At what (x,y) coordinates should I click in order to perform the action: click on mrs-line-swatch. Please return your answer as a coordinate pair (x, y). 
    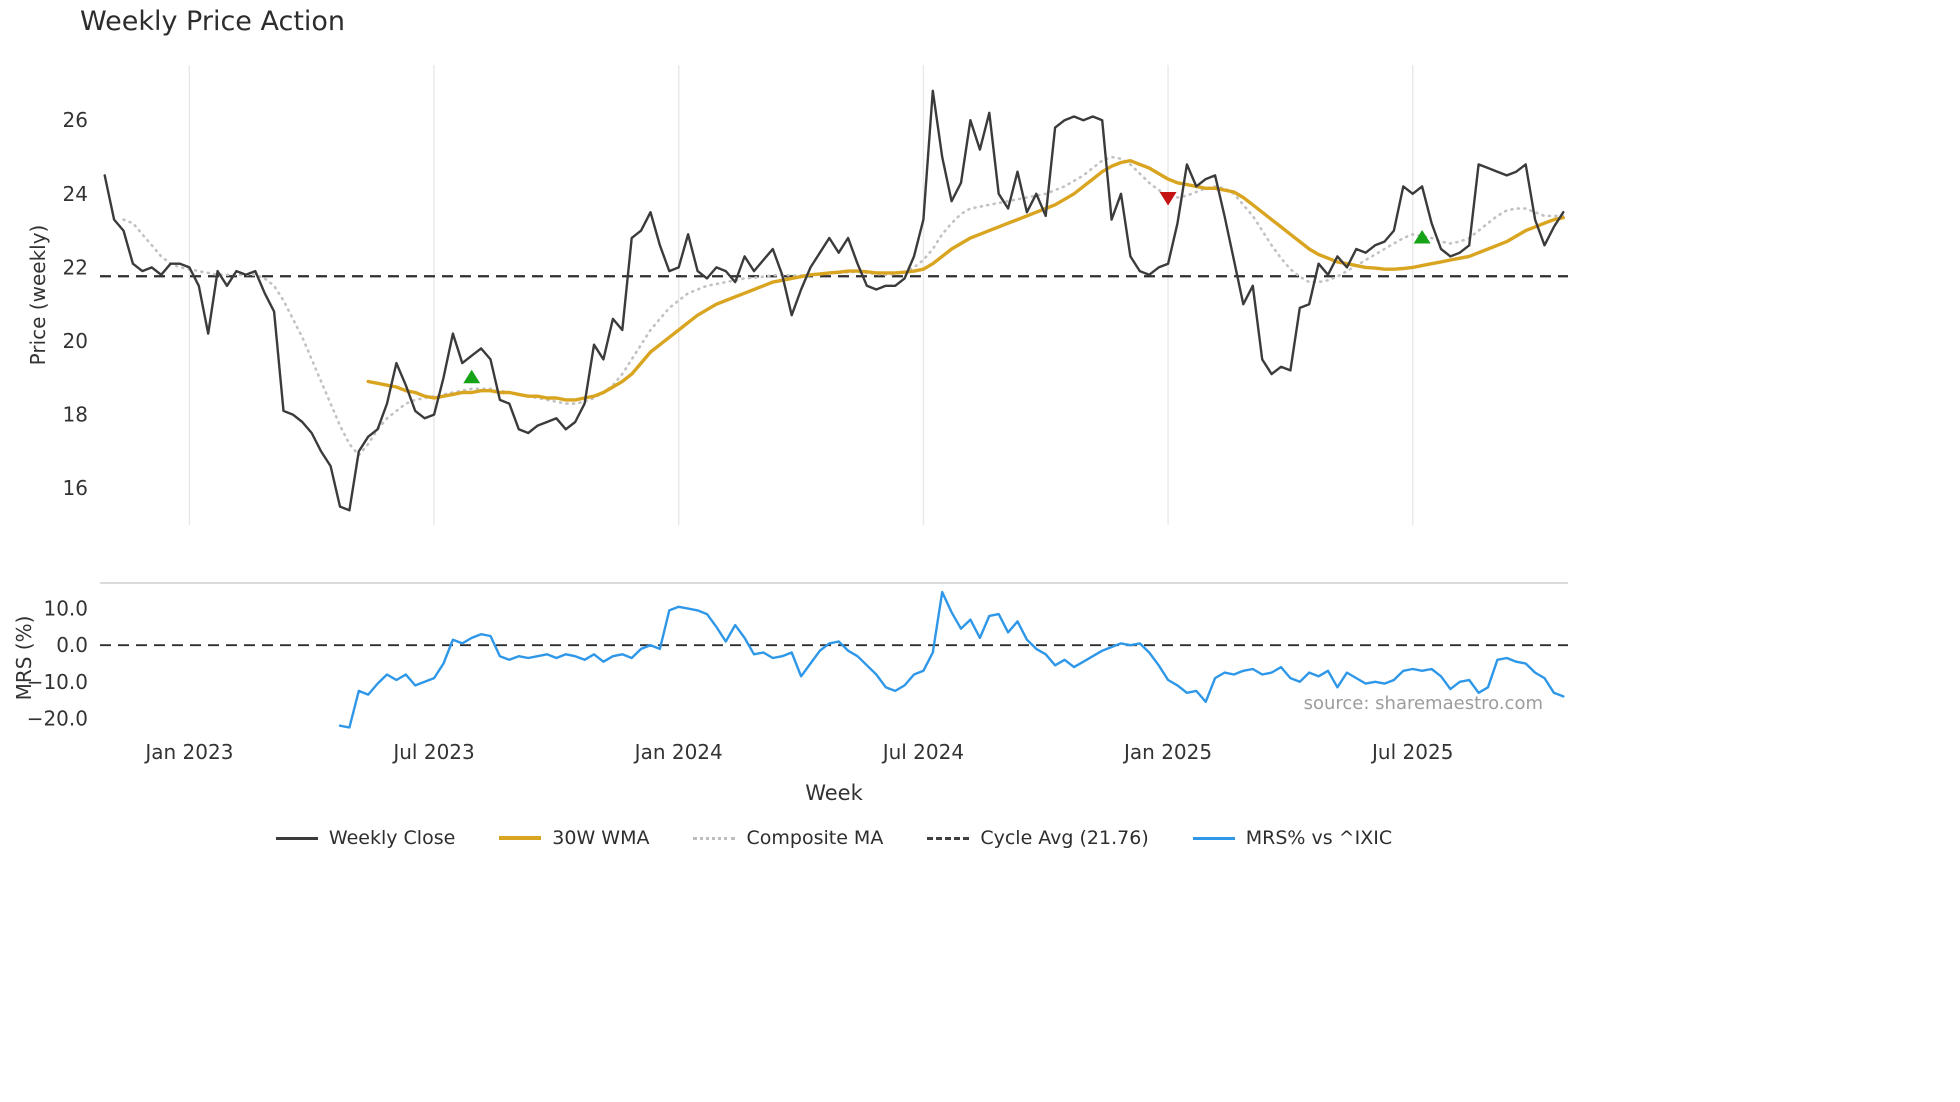
    Looking at the image, I should click on (1213, 838).